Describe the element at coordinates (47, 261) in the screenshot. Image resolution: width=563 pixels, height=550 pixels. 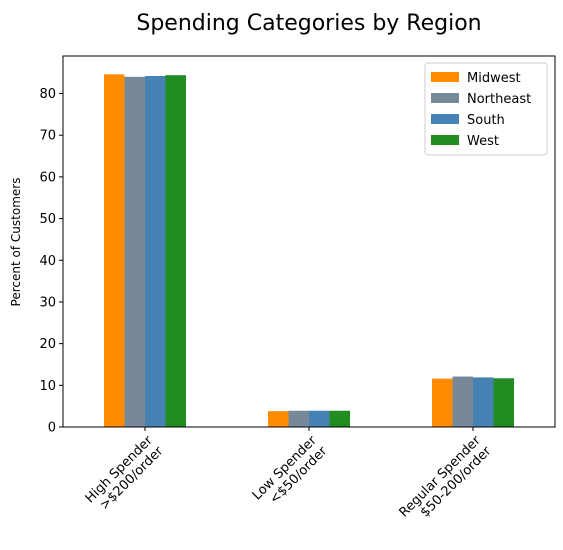
I see `y-tick-label: 40` at that location.